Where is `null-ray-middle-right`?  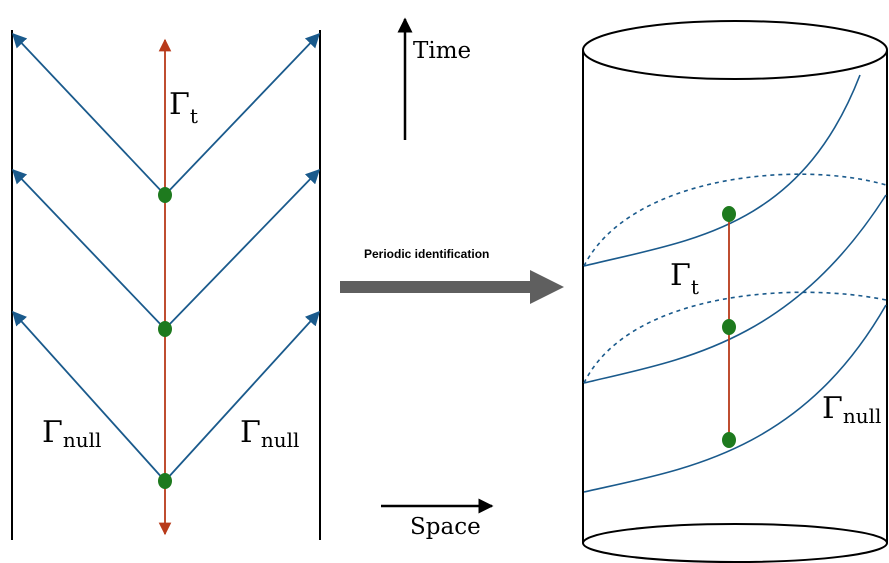 null-ray-middle-right is located at coordinates (242, 249).